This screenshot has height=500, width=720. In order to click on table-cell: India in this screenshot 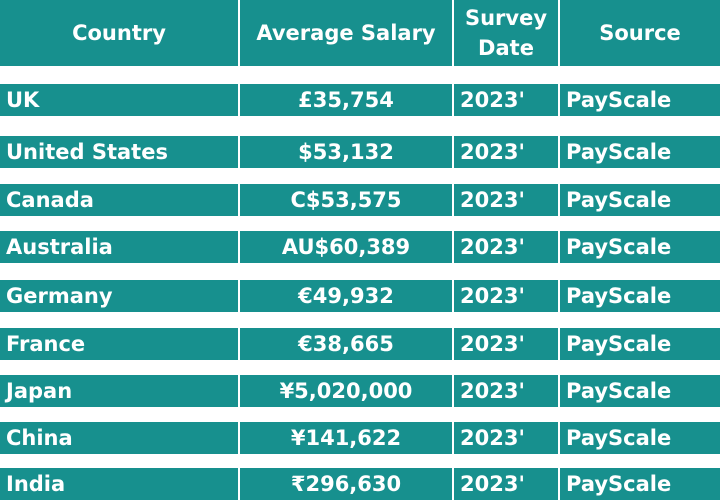, I will do `click(36, 484)`.